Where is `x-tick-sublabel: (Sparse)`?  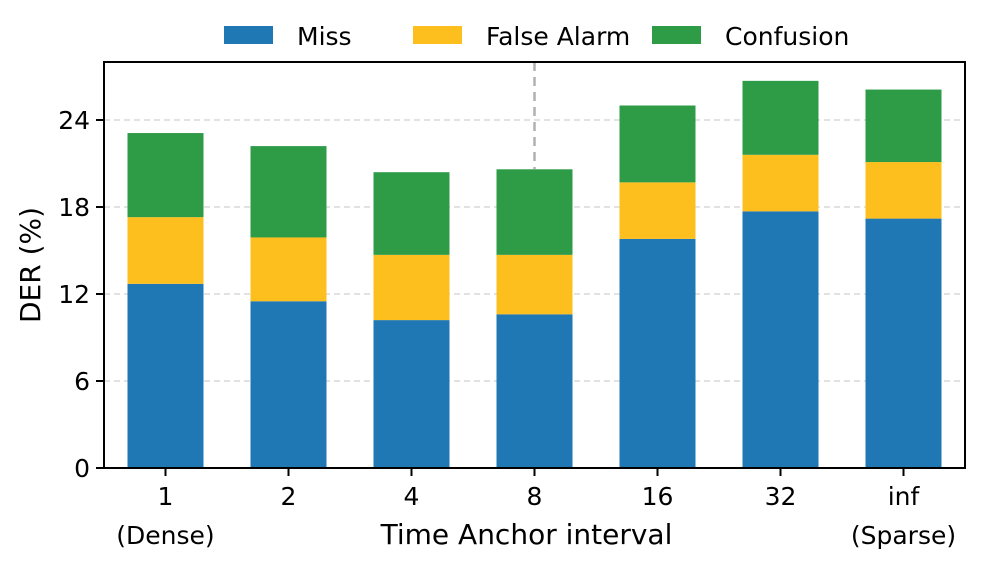 x-tick-sublabel: (Sparse) is located at coordinates (903, 535).